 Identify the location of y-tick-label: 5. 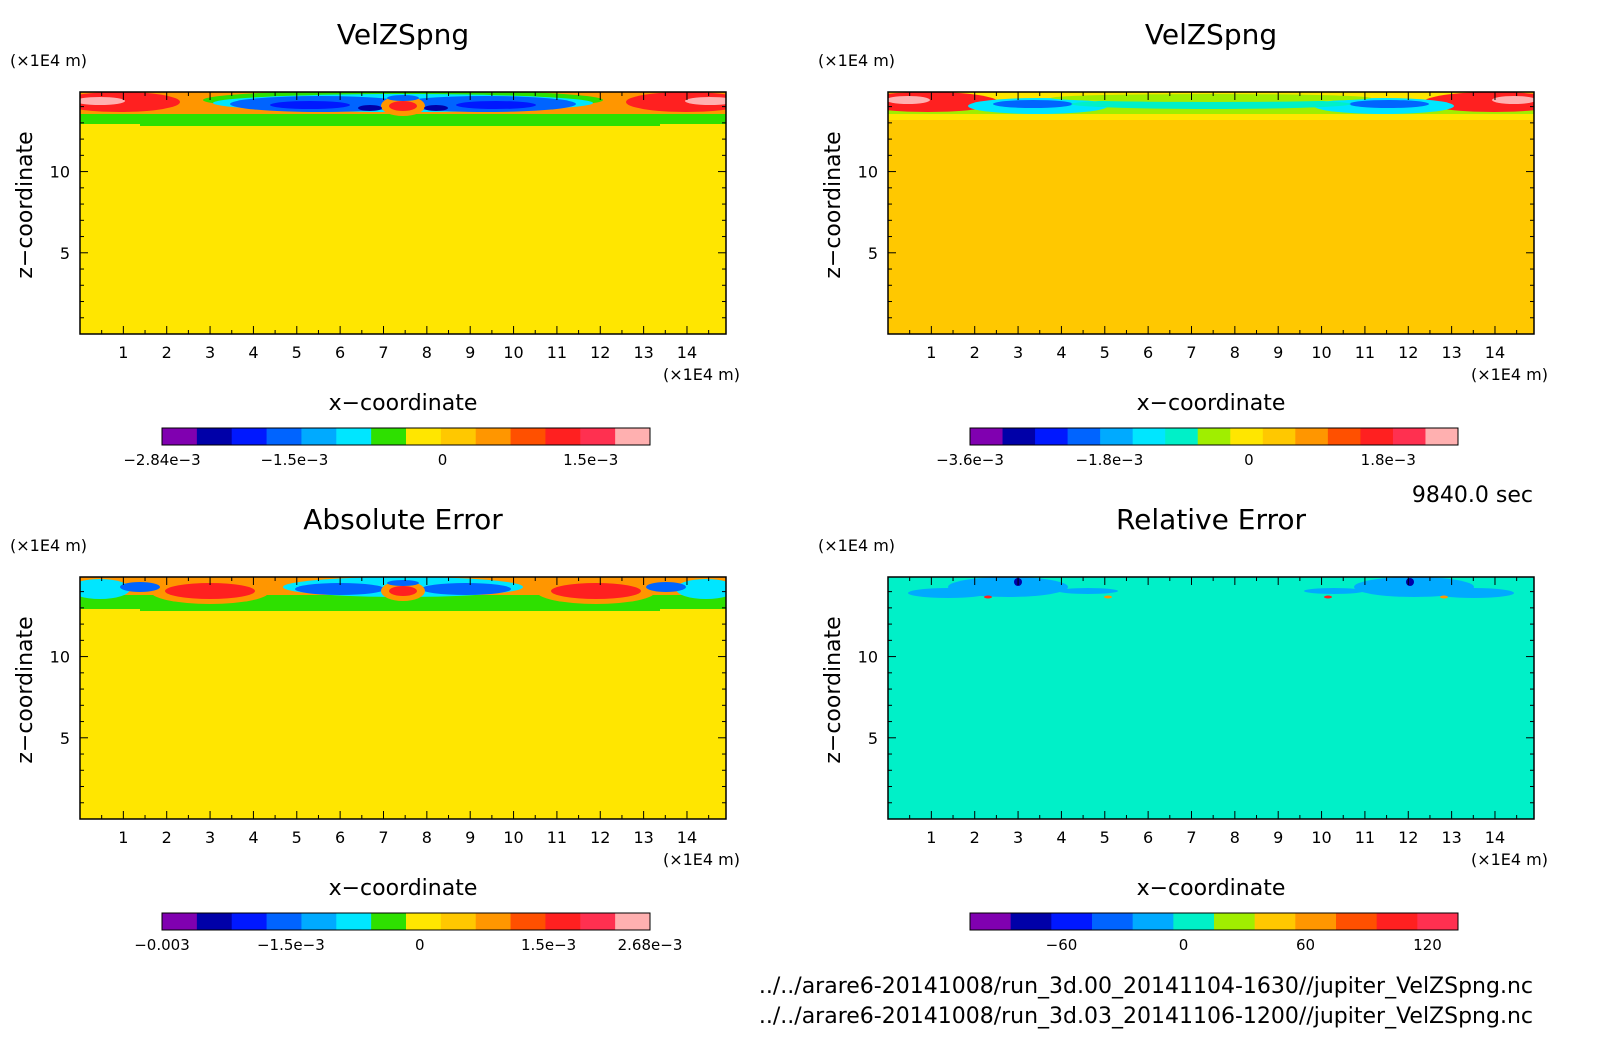
(873, 738).